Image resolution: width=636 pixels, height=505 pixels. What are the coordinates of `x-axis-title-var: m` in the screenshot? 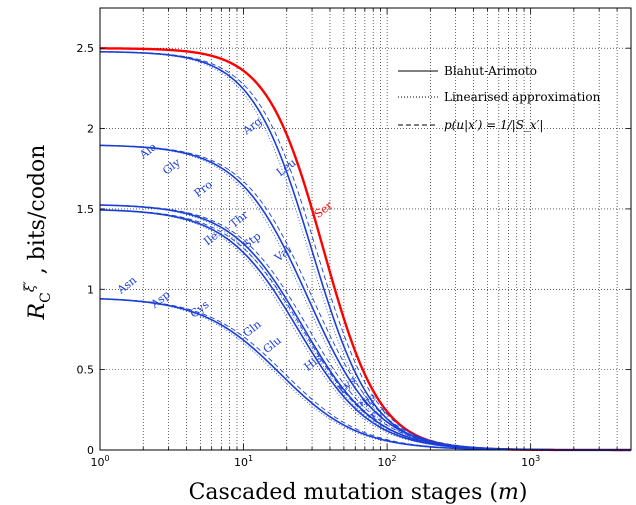 It's located at (508, 492).